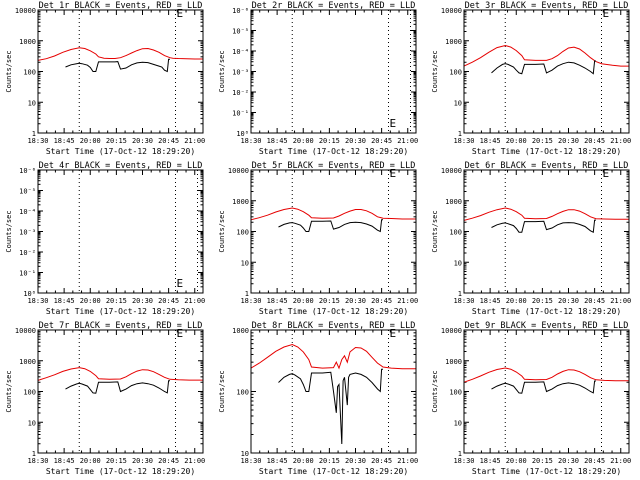  I want to click on panel-title: Det 2r BLACK = Events, RED = LLD, so click(334, 6).